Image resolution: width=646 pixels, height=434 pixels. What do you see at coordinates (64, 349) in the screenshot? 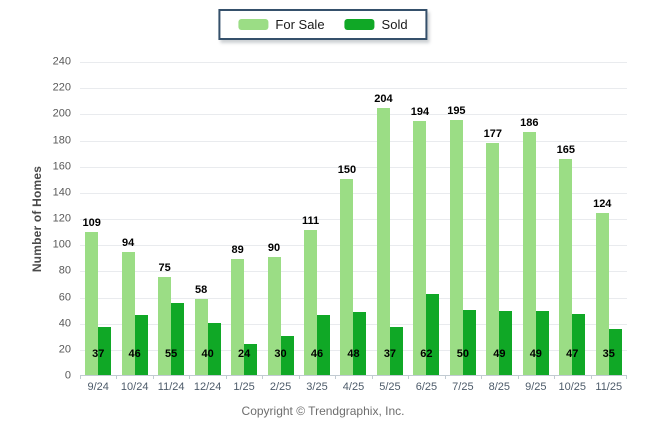
I see `y-tick-label-20: 20` at bounding box center [64, 349].